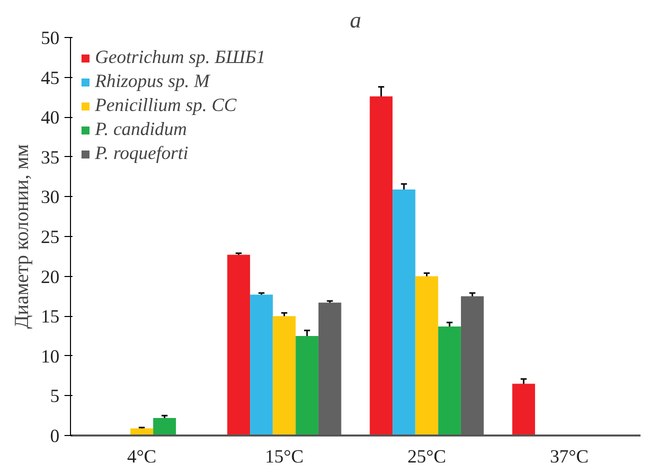 This screenshot has width=649, height=476. What do you see at coordinates (141, 130) in the screenshot?
I see `legend-label: P. candidum` at bounding box center [141, 130].